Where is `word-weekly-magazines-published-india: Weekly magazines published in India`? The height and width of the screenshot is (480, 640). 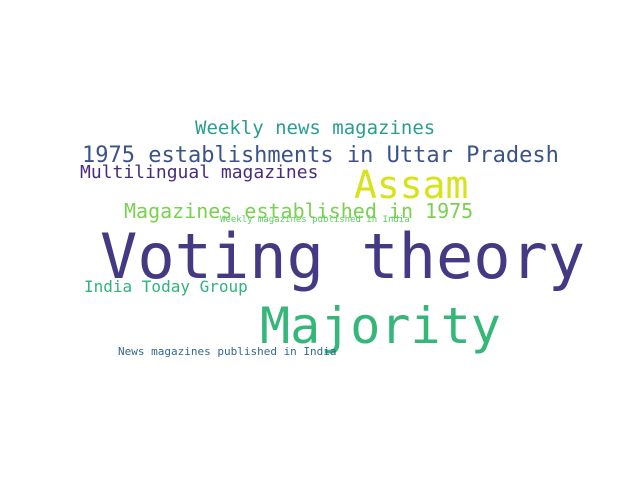
word-weekly-magazines-published-india: Weekly magazines published in India is located at coordinates (315, 220).